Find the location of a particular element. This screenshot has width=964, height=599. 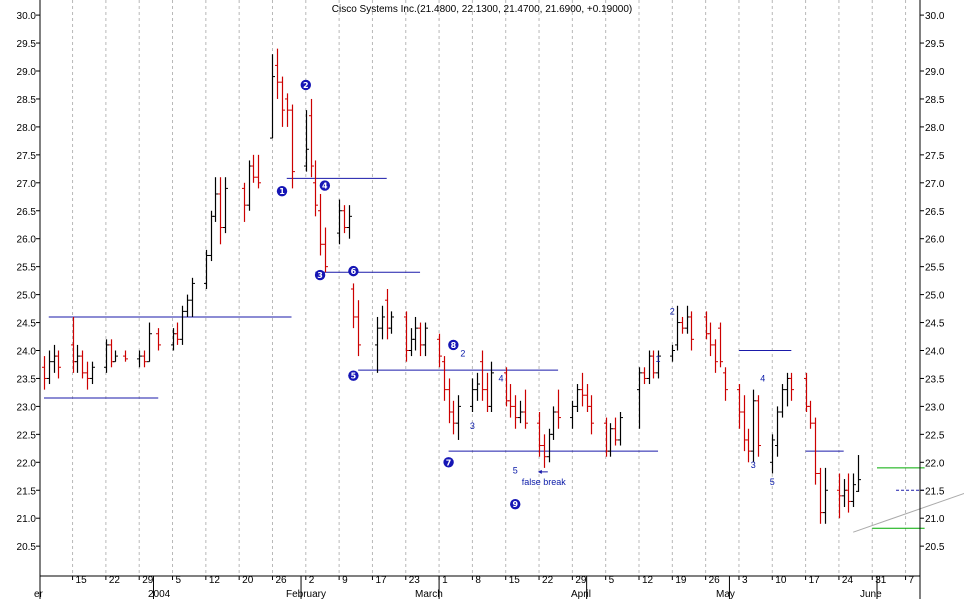

y-tick-label-right: 21.0 is located at coordinates (935, 519).